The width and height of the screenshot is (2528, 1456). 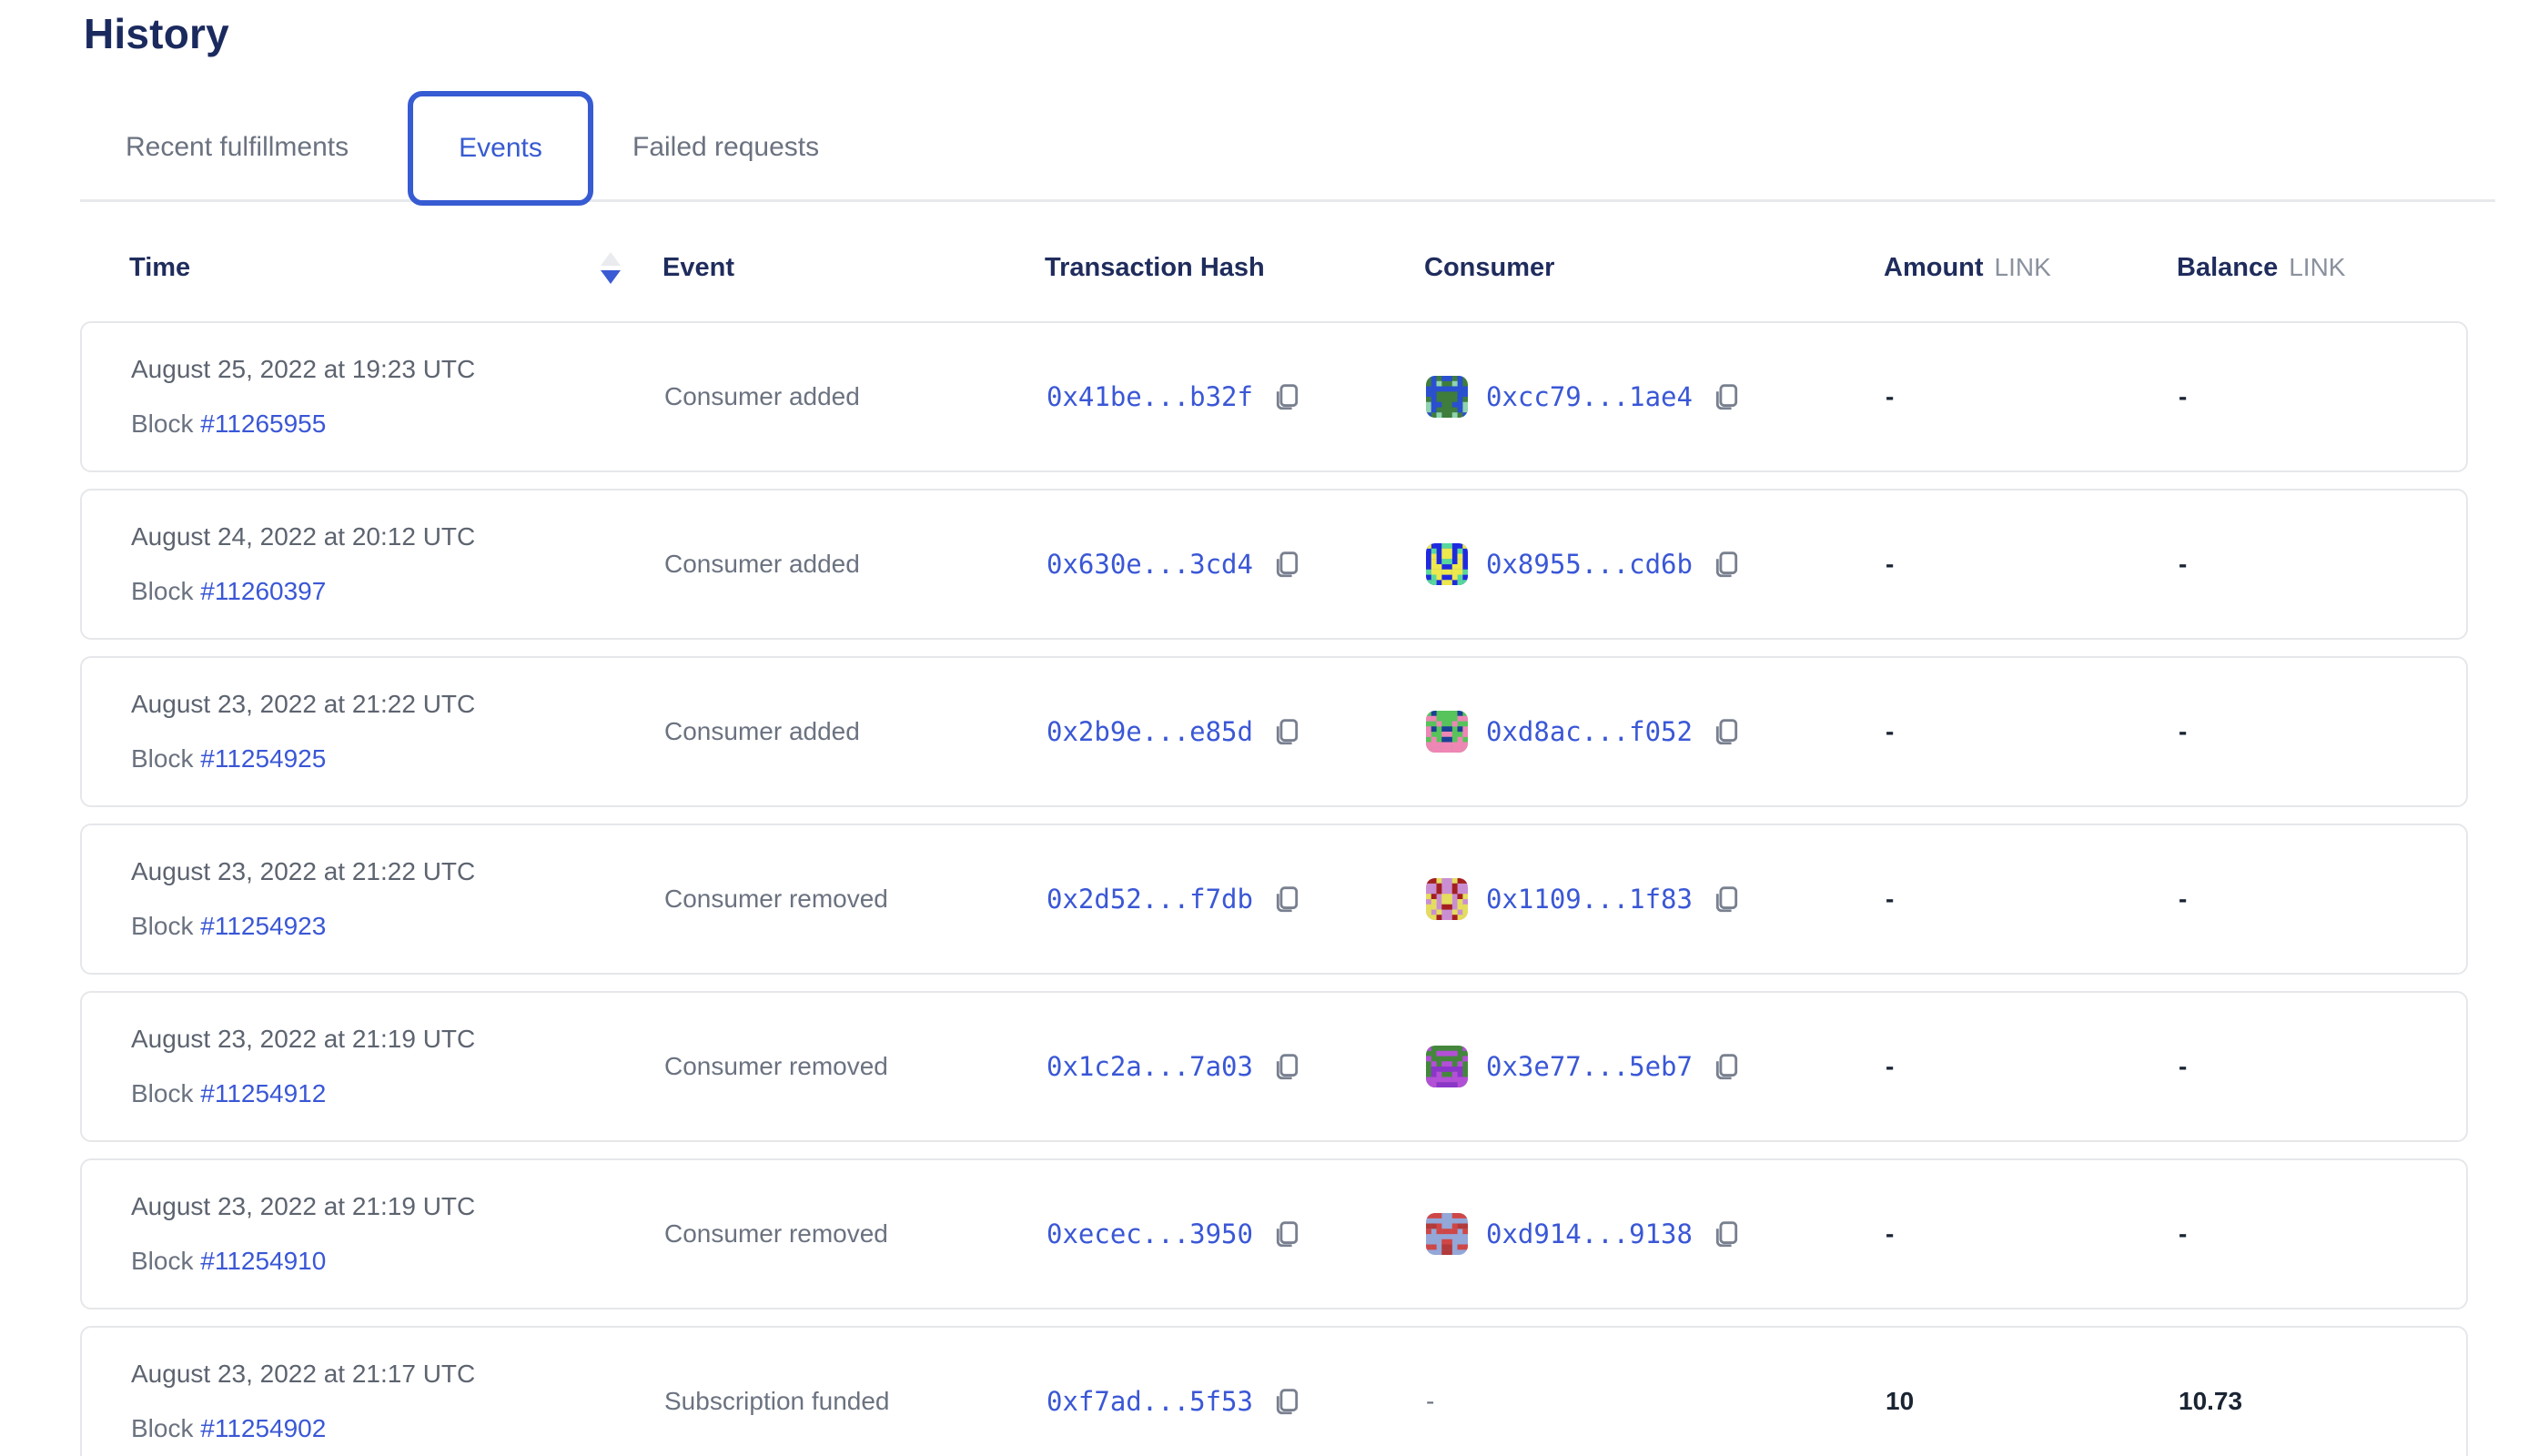 I want to click on sort-descending-icon, so click(x=611, y=267).